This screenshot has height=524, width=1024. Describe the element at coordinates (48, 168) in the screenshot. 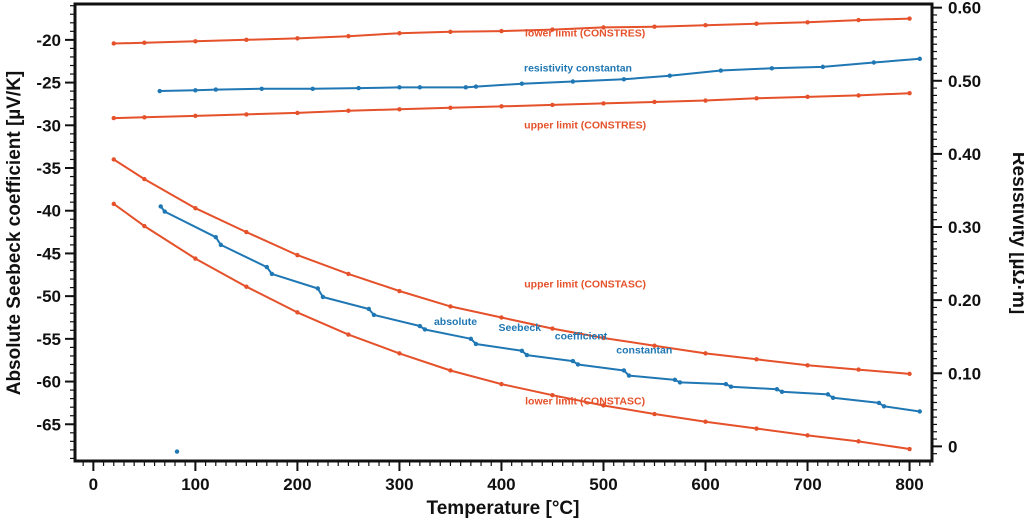

I see `y-left-tick-label: -35` at that location.